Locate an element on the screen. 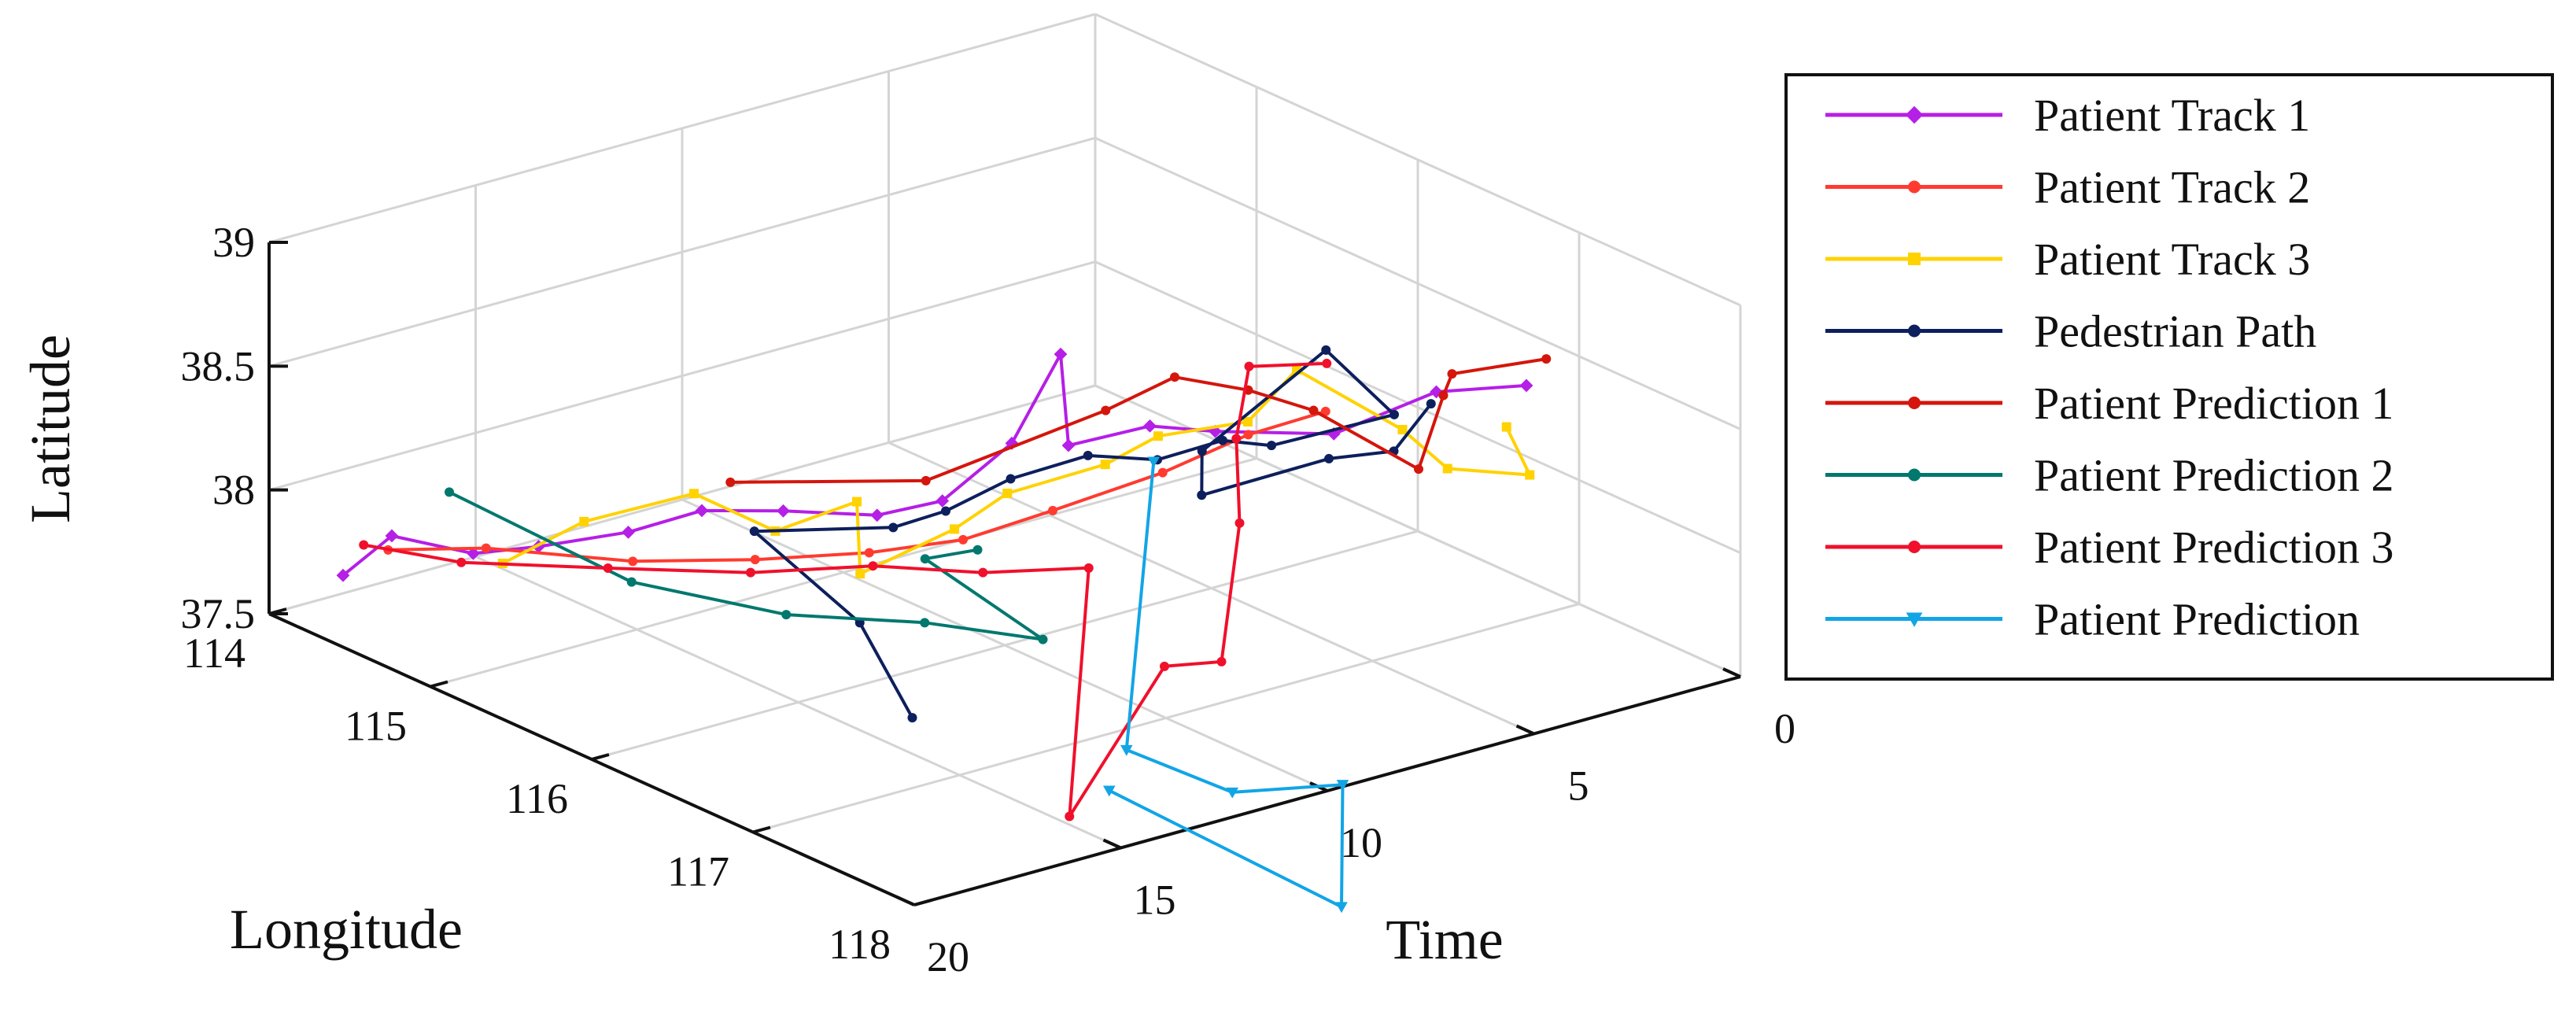  legend-item: Patient Track 1 is located at coordinates (2068, 116).